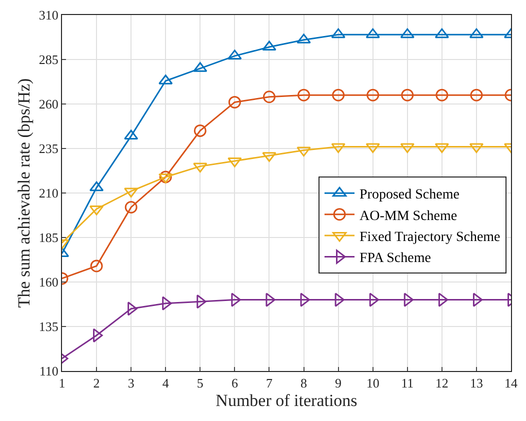  I want to click on y-tick-label: 135, so click(48, 326).